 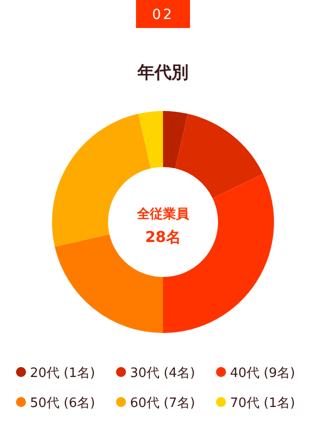 What do you see at coordinates (163, 237) in the screenshot?
I see `text: 28名` at bounding box center [163, 237].